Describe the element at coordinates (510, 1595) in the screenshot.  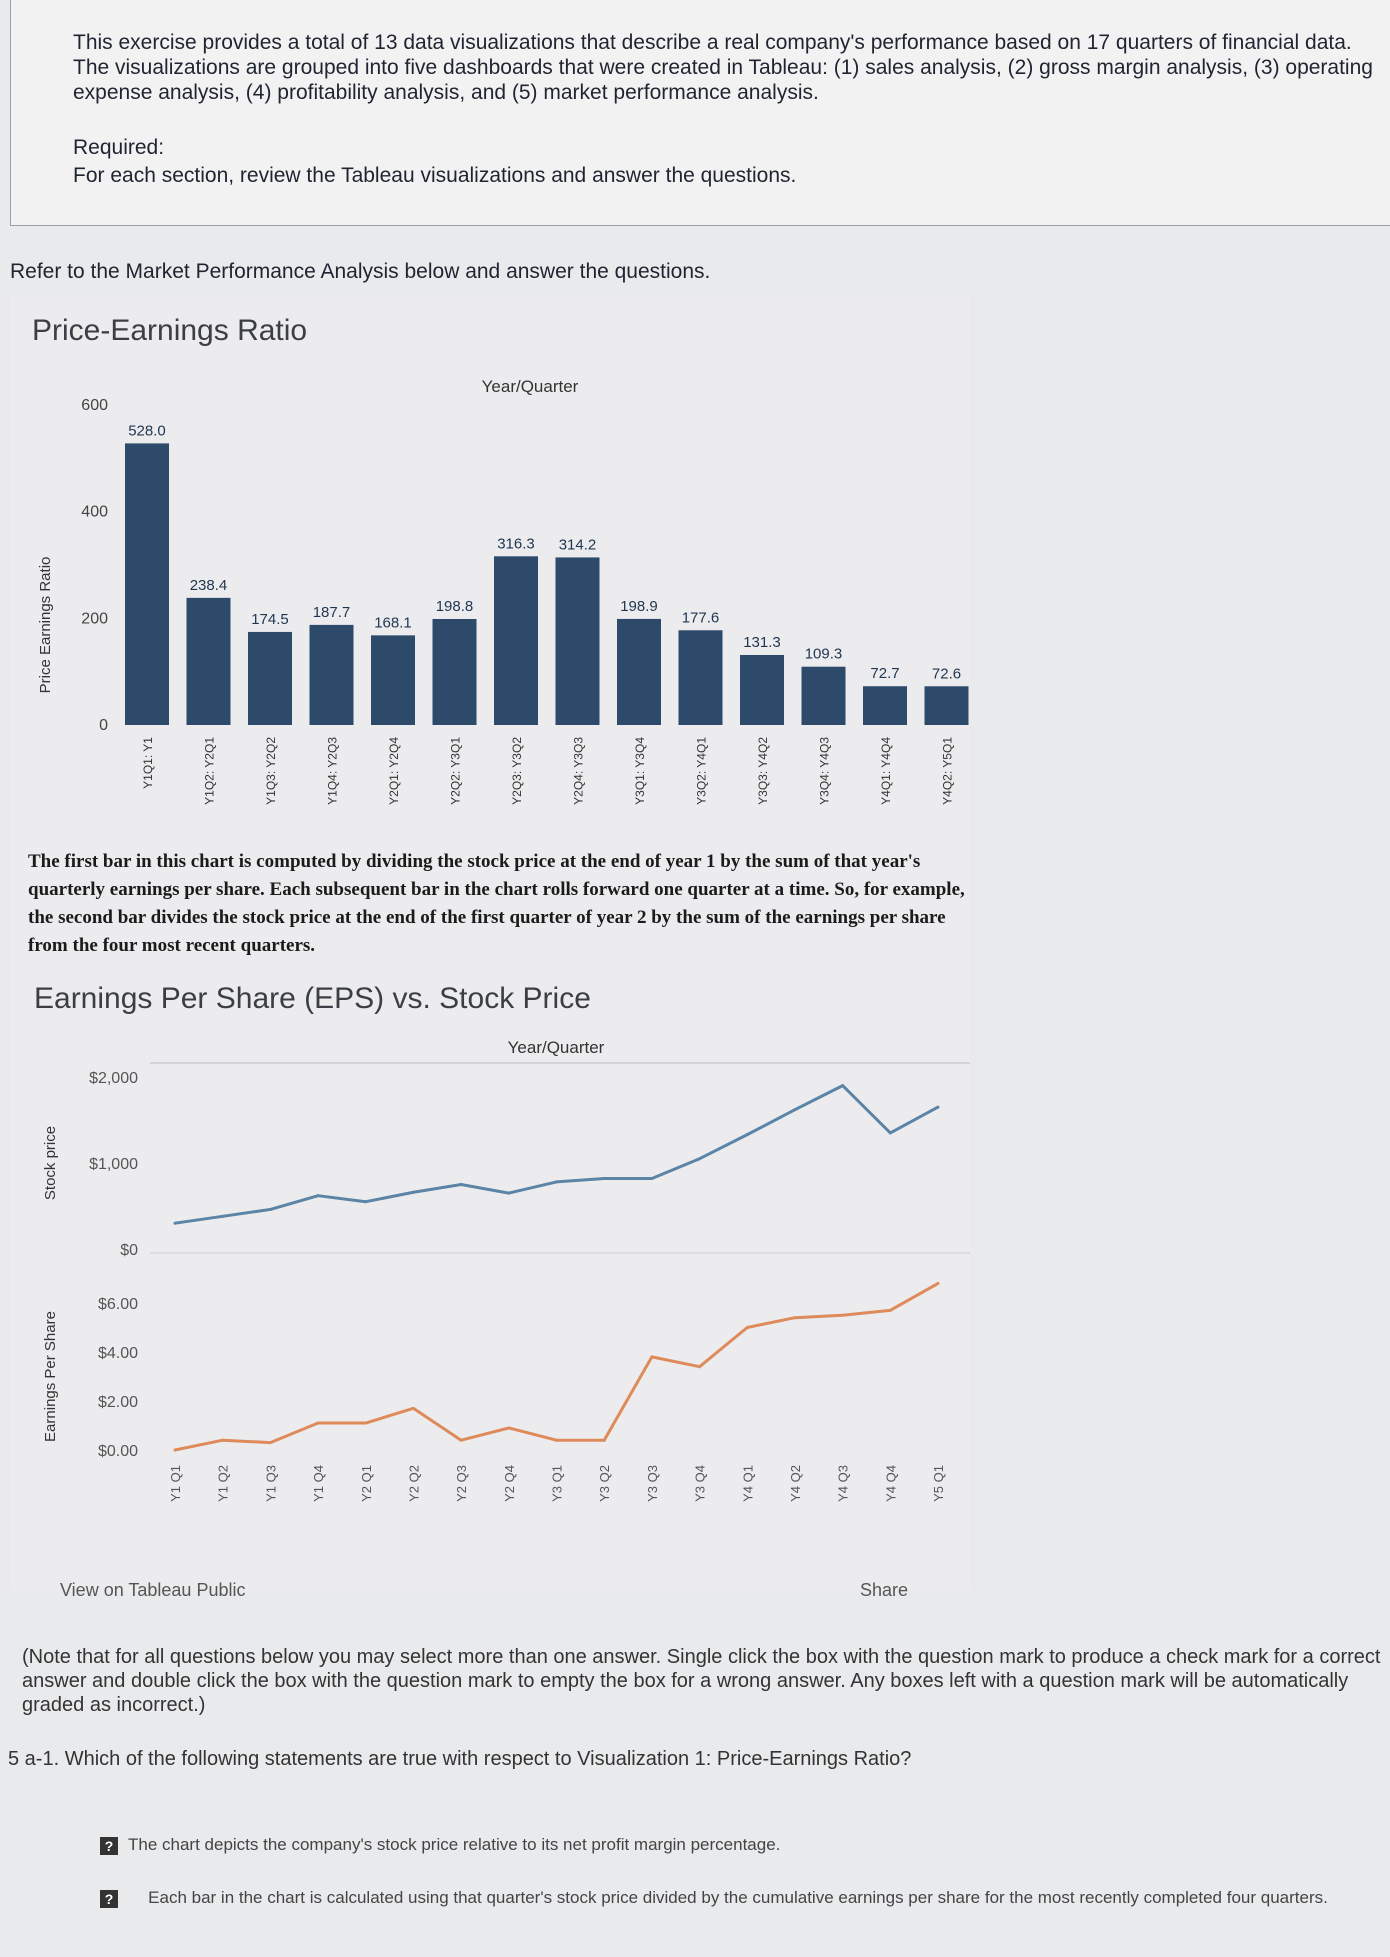
I see `tableau-footer: View on Tableau Public Share` at that location.